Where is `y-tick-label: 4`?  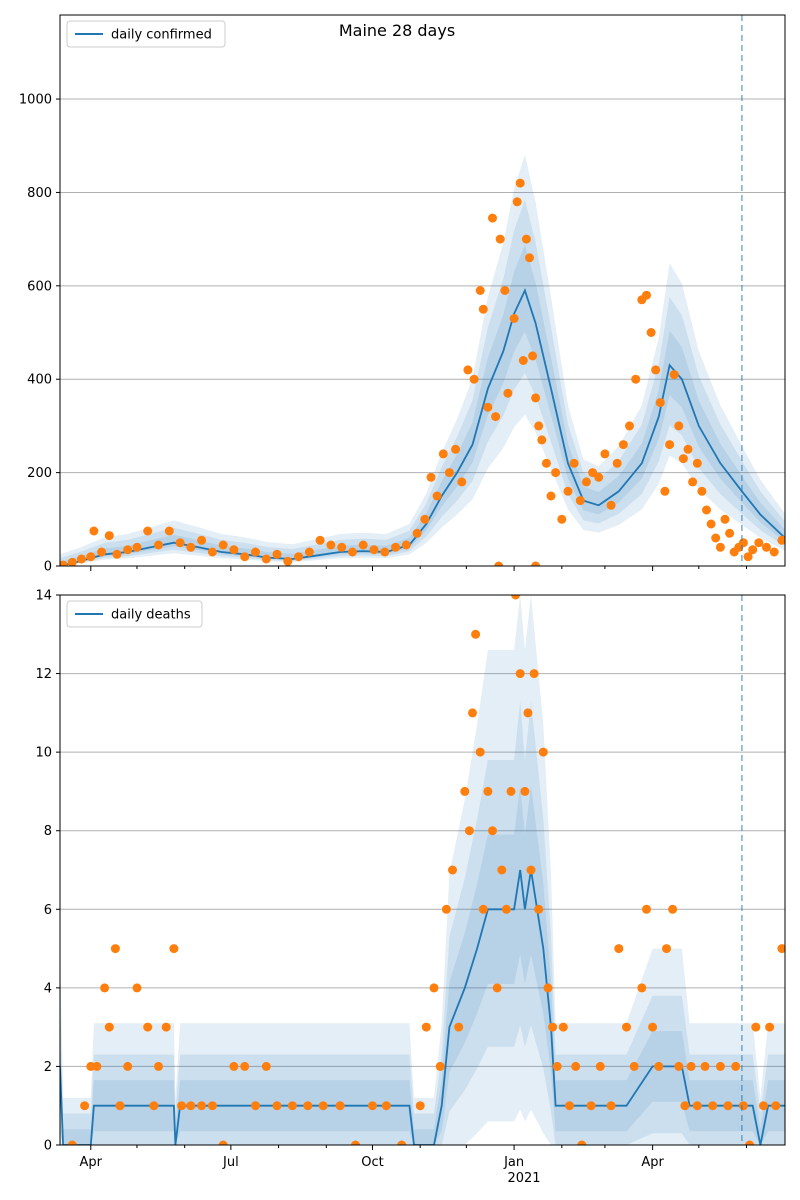 y-tick-label: 4 is located at coordinates (48, 988).